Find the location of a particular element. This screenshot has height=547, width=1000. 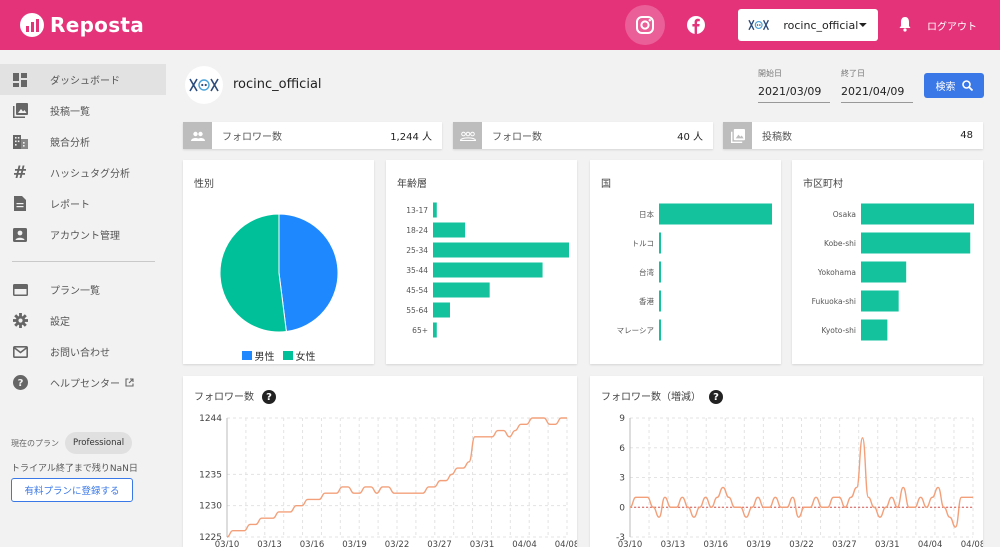

tick-label: マレーシア is located at coordinates (635, 330).